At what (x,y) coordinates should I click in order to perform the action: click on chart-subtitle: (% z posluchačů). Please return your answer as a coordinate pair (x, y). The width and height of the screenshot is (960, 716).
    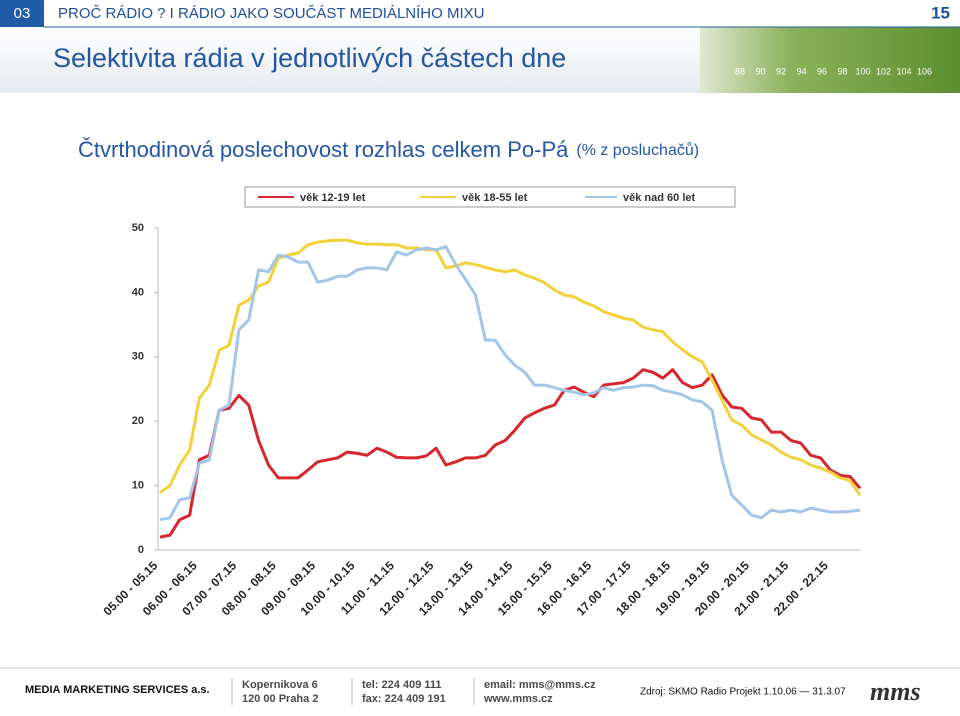
    Looking at the image, I should click on (637, 150).